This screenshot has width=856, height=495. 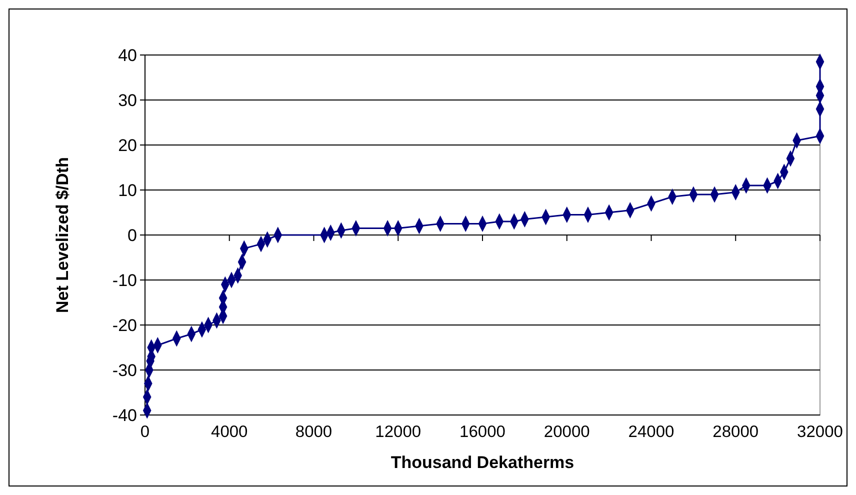 What do you see at coordinates (132, 235) in the screenshot?
I see `y-tick-label: 0` at bounding box center [132, 235].